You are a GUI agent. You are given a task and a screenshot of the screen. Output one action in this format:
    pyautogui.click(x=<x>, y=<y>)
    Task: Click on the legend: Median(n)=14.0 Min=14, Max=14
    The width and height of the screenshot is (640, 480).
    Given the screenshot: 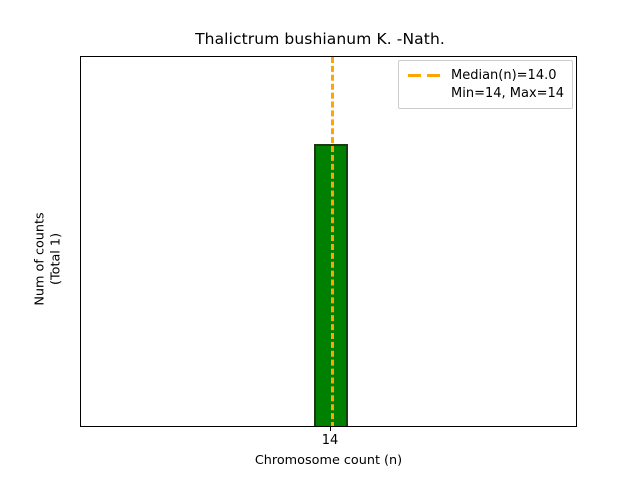 What is the action you would take?
    pyautogui.click(x=486, y=85)
    